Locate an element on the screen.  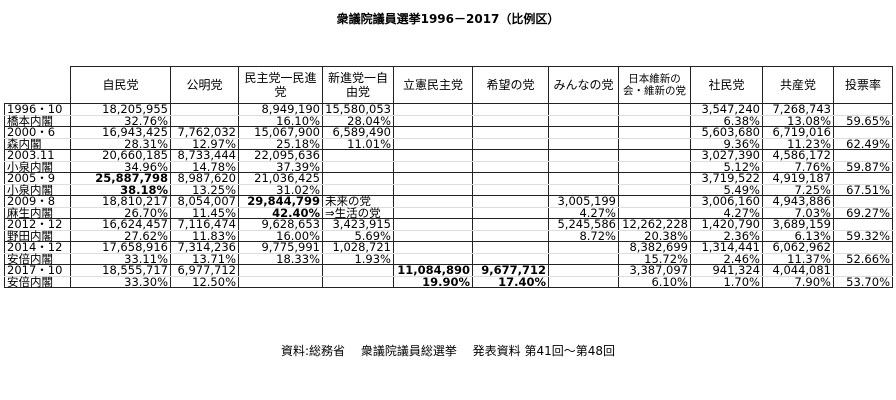
vote-count: 5,245,586 is located at coordinates (583, 224).